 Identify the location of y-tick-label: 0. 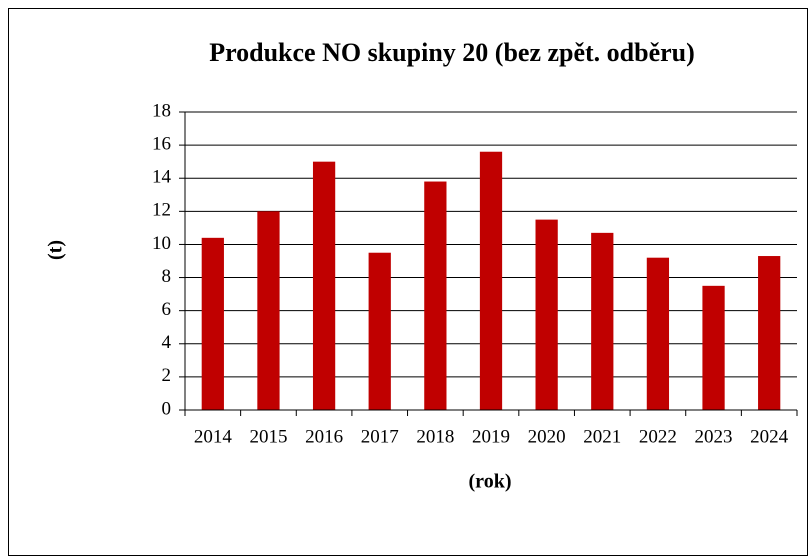
(167, 408).